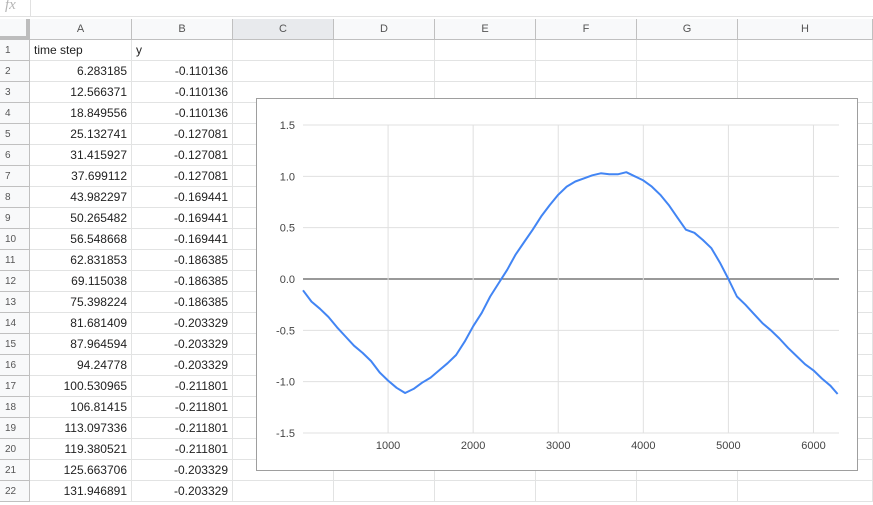  What do you see at coordinates (15, 470) in the screenshot?
I see `row-header: 21` at bounding box center [15, 470].